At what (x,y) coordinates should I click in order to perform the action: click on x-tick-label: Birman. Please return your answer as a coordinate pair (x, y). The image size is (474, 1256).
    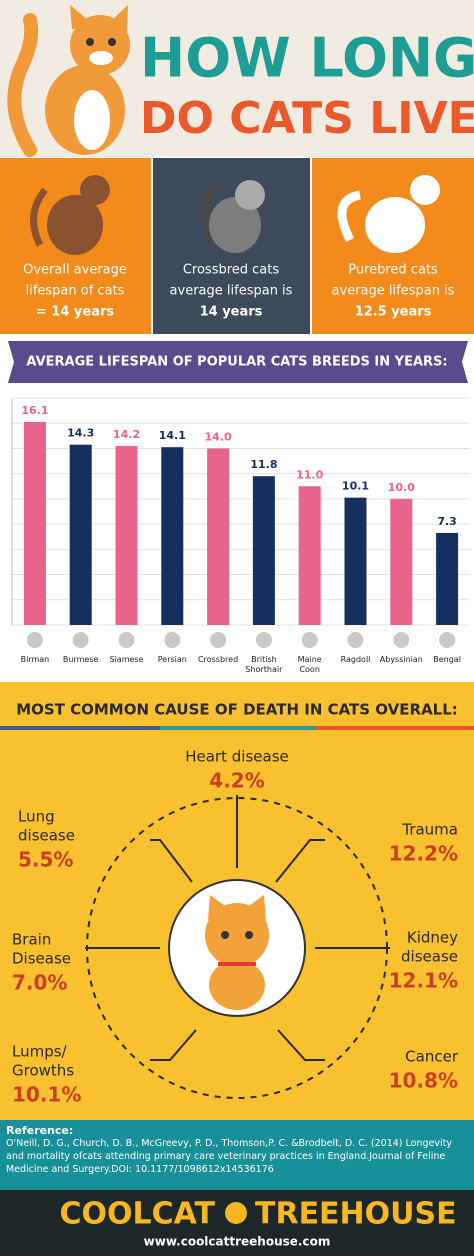
    Looking at the image, I should click on (35, 659).